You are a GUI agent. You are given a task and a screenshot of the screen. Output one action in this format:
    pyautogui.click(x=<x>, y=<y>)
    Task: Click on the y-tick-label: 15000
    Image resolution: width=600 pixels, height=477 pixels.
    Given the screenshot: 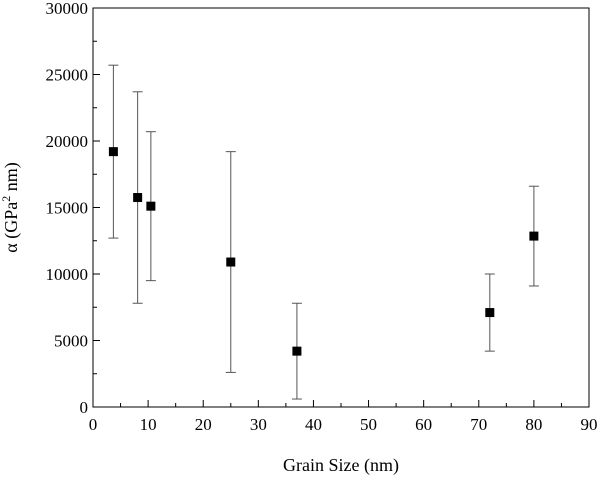 What is the action you would take?
    pyautogui.click(x=67, y=208)
    